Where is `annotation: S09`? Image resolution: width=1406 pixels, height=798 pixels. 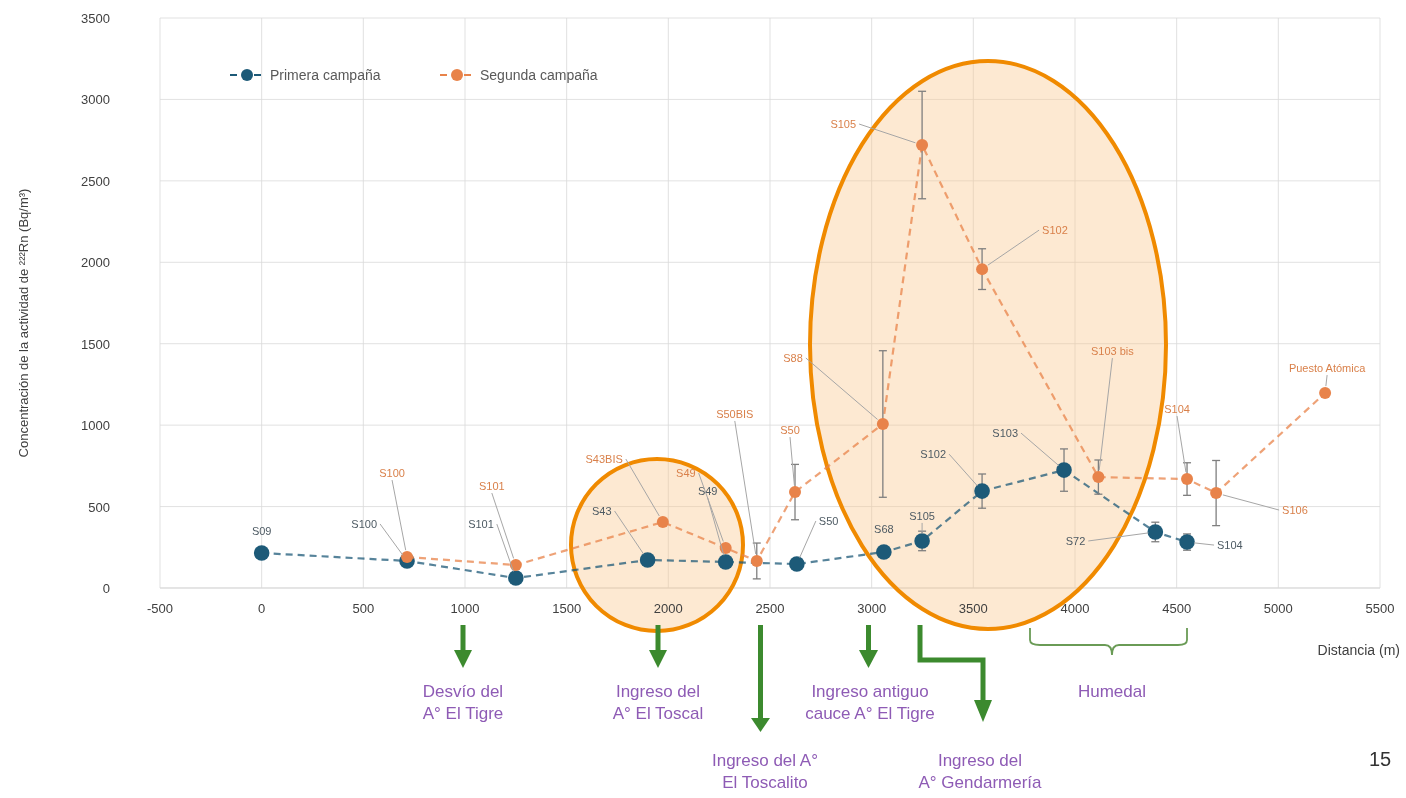 annotation: S09 is located at coordinates (261, 530).